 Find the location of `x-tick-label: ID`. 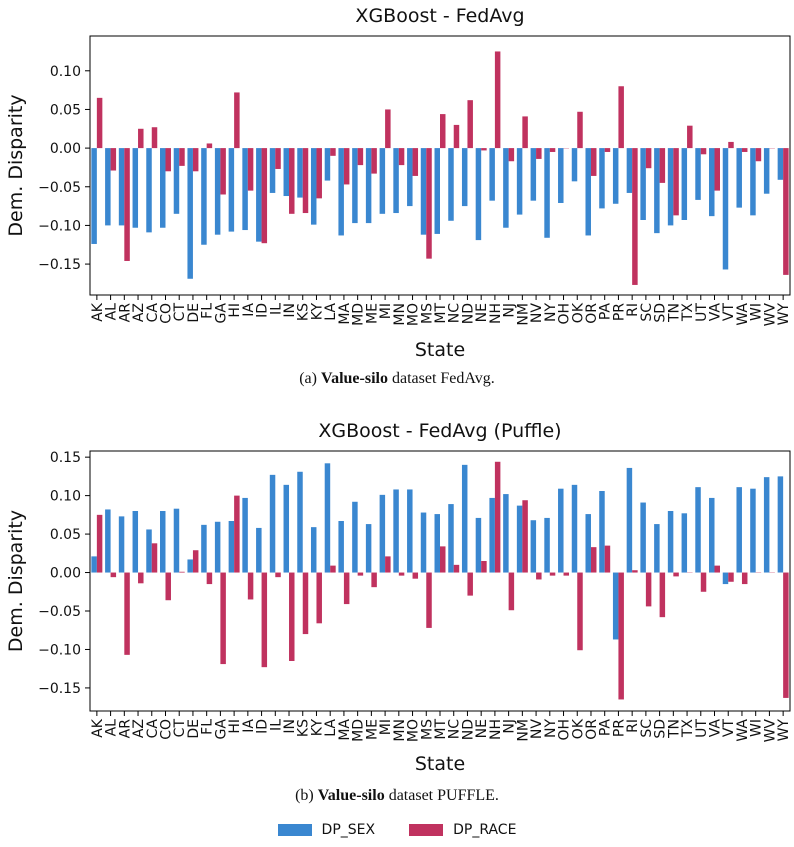

x-tick-label: ID is located at coordinates (263, 726).